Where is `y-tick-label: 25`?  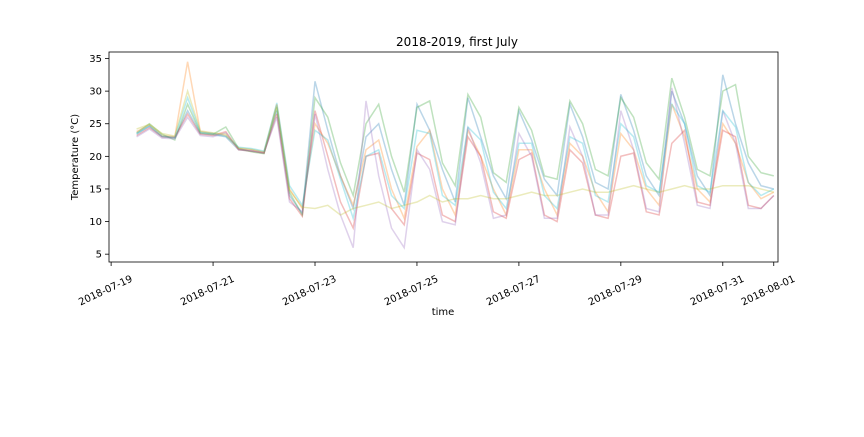 y-tick-label: 25 is located at coordinates (95, 124).